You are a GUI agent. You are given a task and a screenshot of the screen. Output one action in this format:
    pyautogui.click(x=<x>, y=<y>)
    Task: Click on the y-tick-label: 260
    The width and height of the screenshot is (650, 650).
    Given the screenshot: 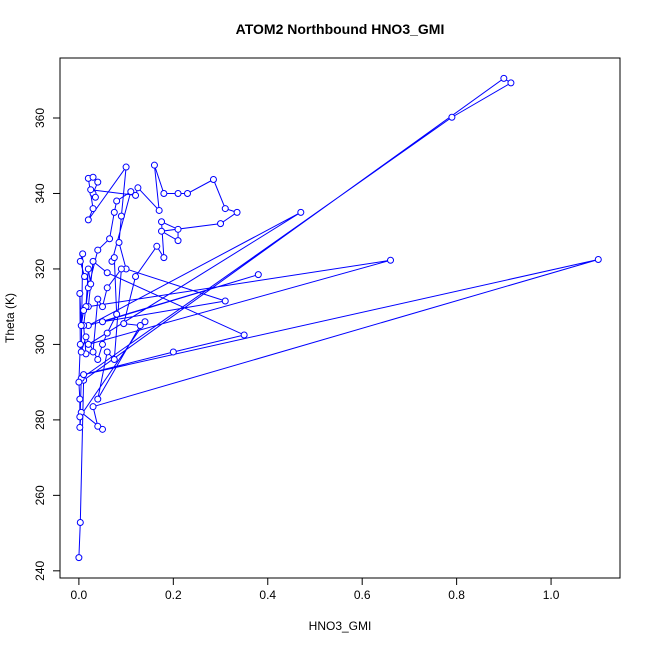 What is the action you would take?
    pyautogui.click(x=40, y=495)
    